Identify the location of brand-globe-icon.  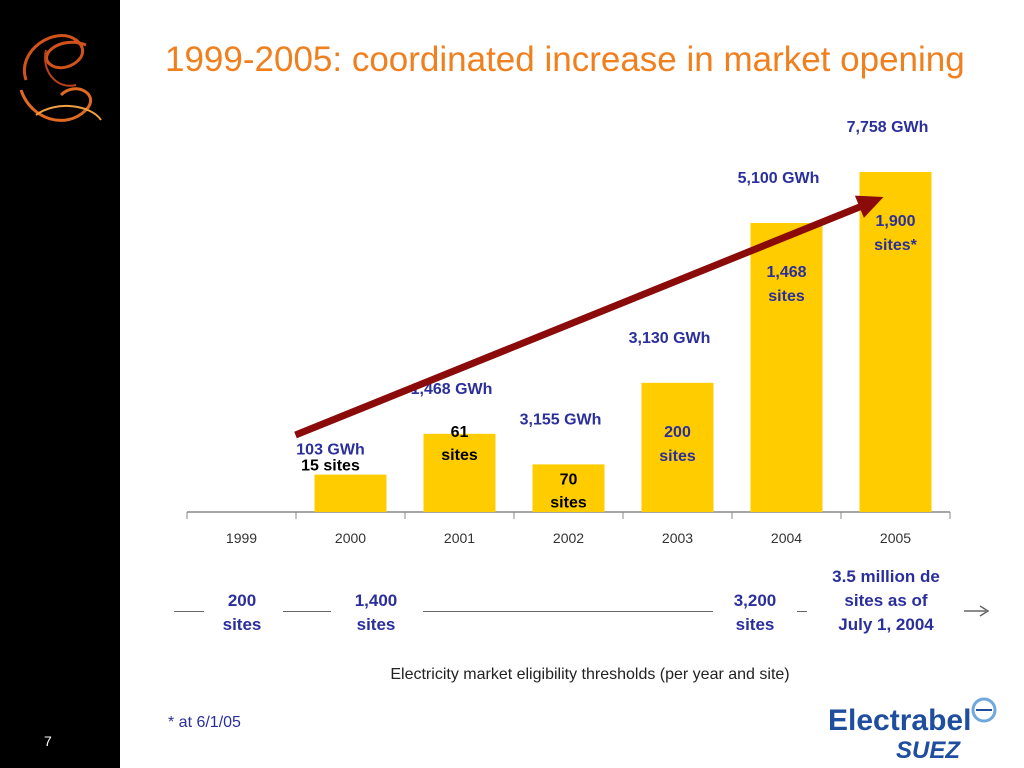
(984, 710).